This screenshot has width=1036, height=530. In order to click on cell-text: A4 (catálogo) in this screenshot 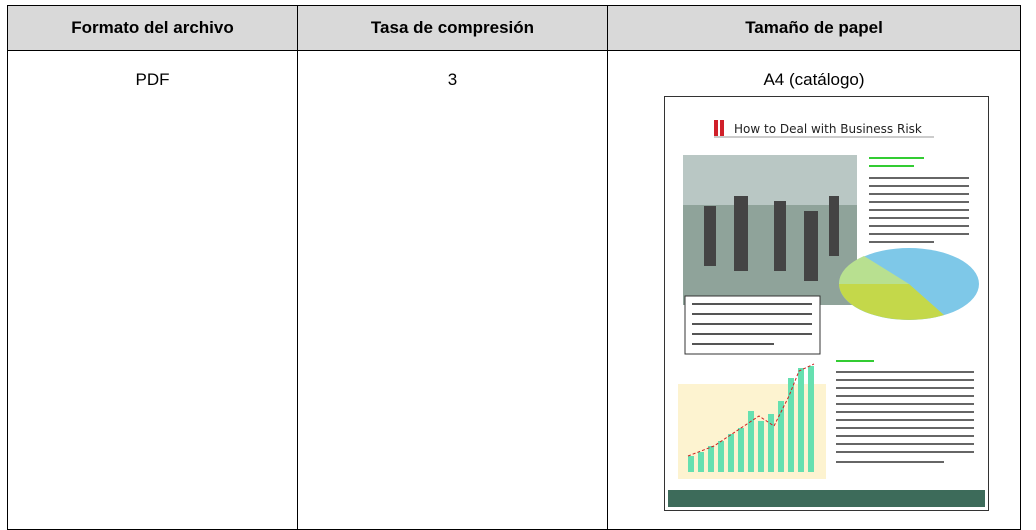, I will do `click(814, 79)`.